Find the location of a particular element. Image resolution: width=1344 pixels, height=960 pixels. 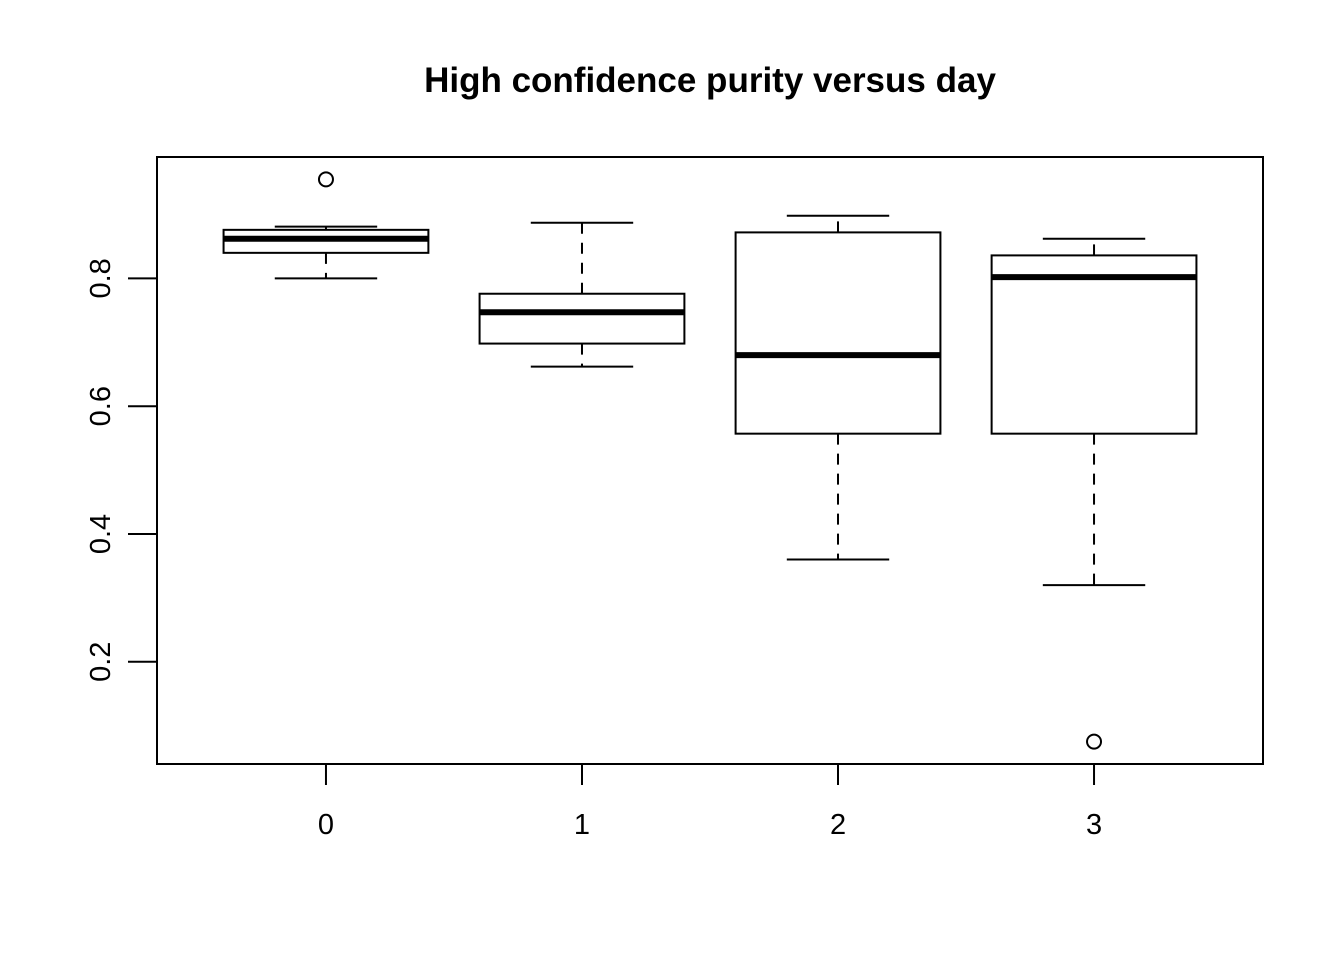

x-tick-label: 1 is located at coordinates (582, 825).